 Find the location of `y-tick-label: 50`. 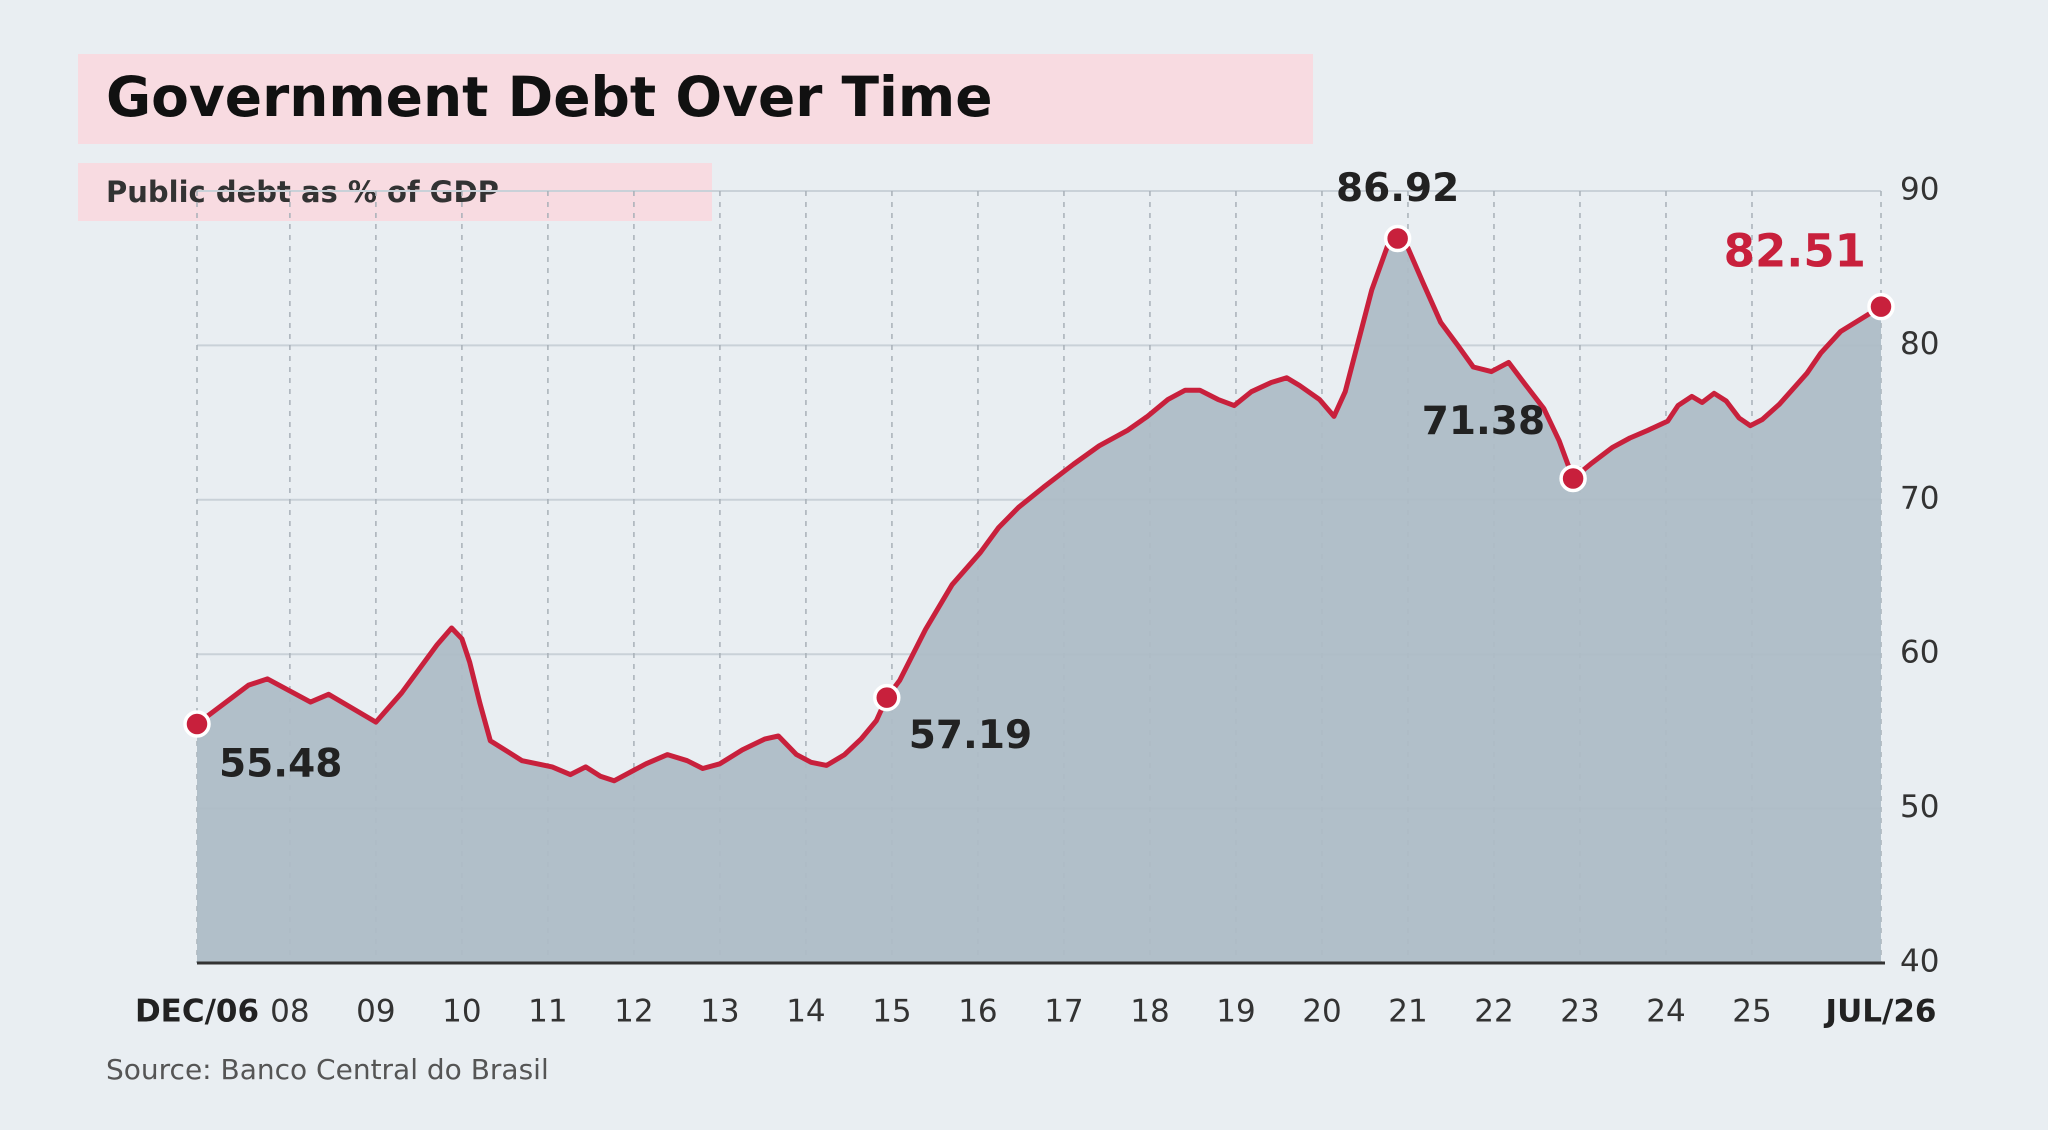

y-tick-label: 50 is located at coordinates (1919, 807).